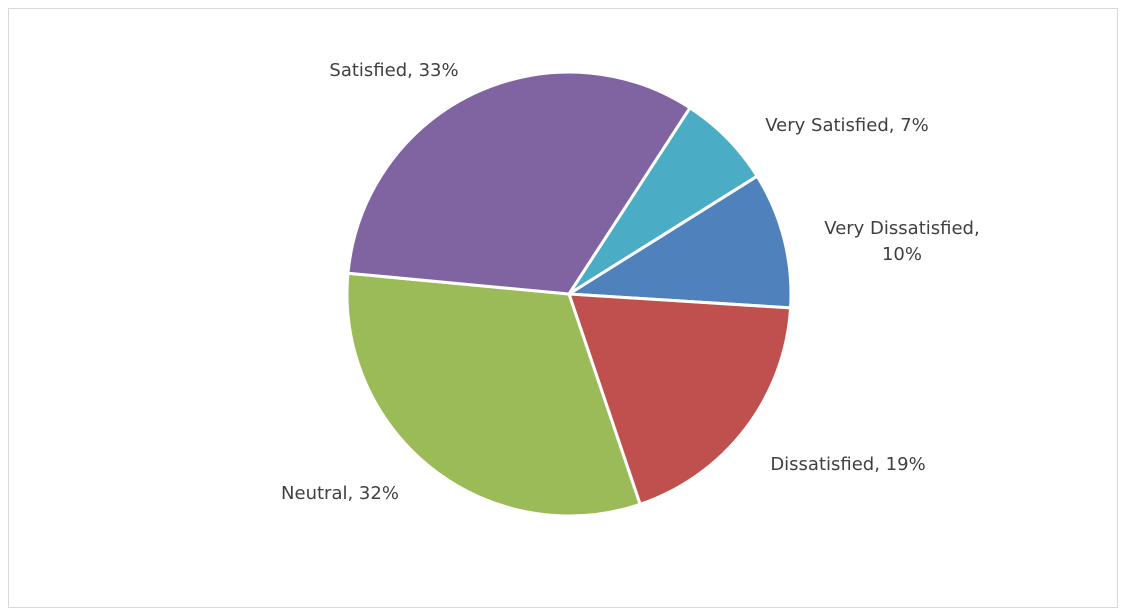 This screenshot has width=1127, height=608. I want to click on data-label-line: 10%, so click(902, 254).